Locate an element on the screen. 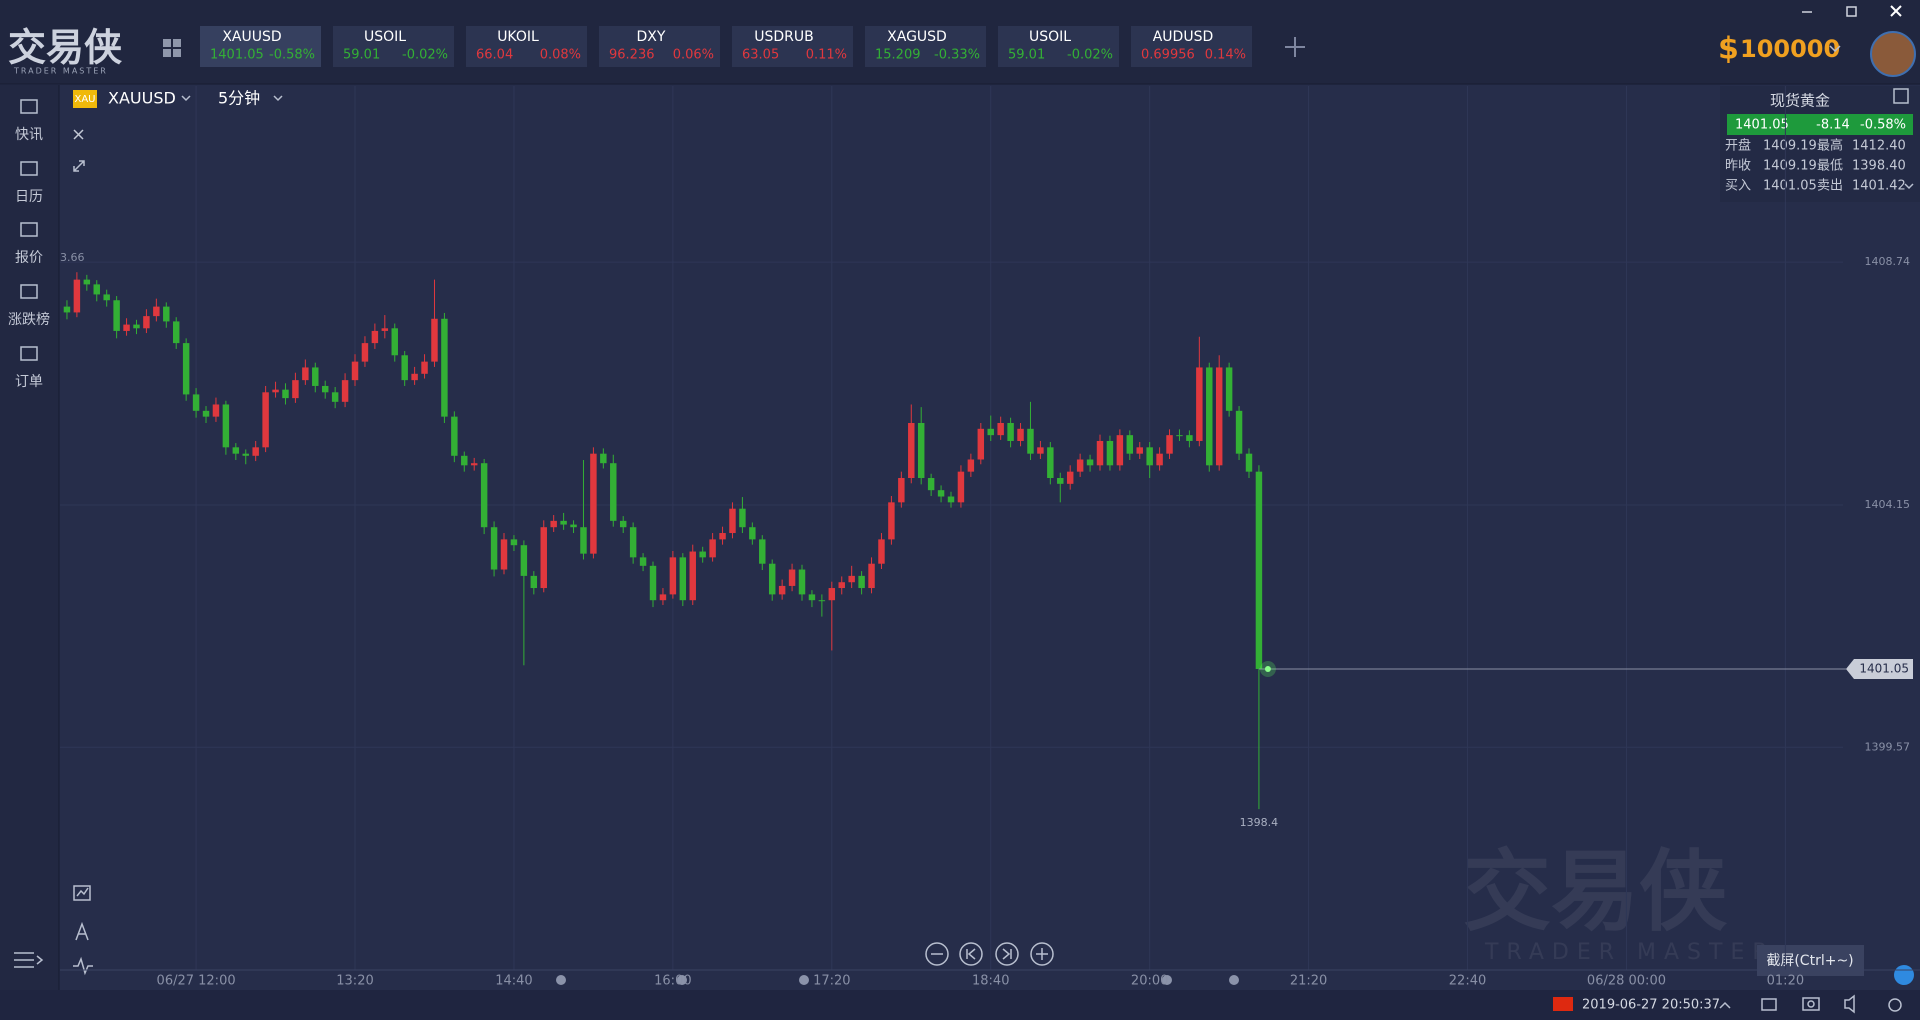 This screenshot has width=1920, height=1020. apps-icon is located at coordinates (172, 48).